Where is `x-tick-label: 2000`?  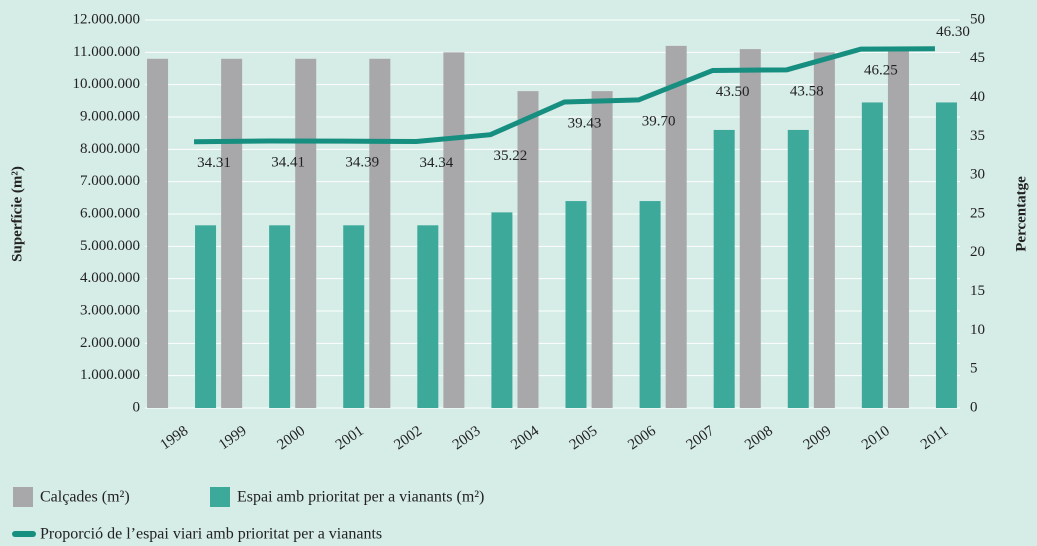
x-tick-label: 2000 is located at coordinates (291, 438).